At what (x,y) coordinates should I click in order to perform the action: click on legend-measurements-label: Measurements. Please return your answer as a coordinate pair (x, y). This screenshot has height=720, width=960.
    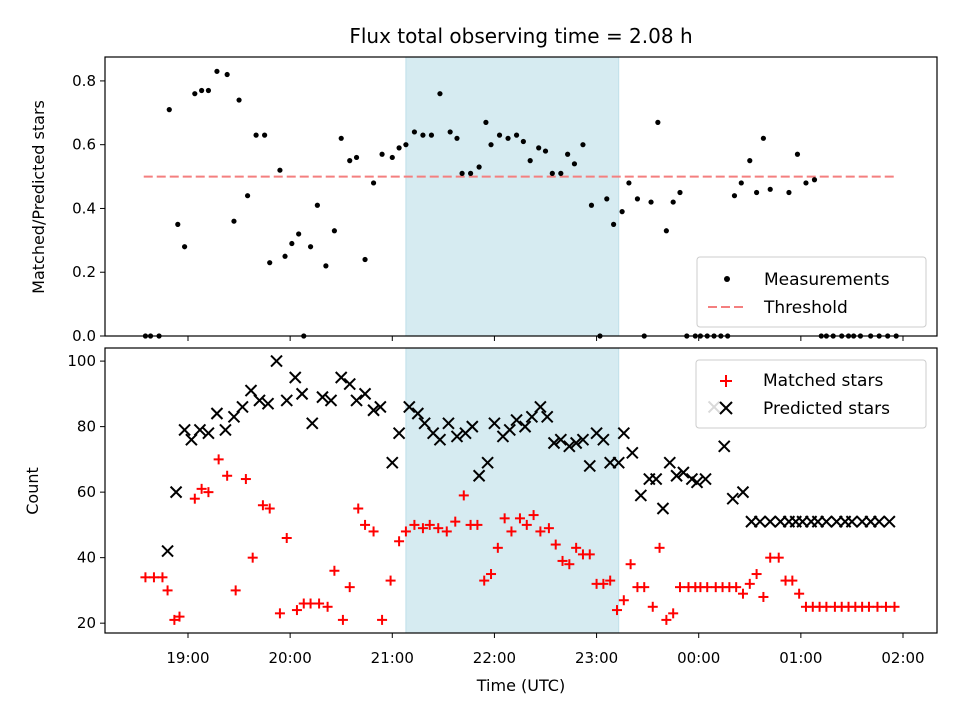
    Looking at the image, I should click on (827, 280).